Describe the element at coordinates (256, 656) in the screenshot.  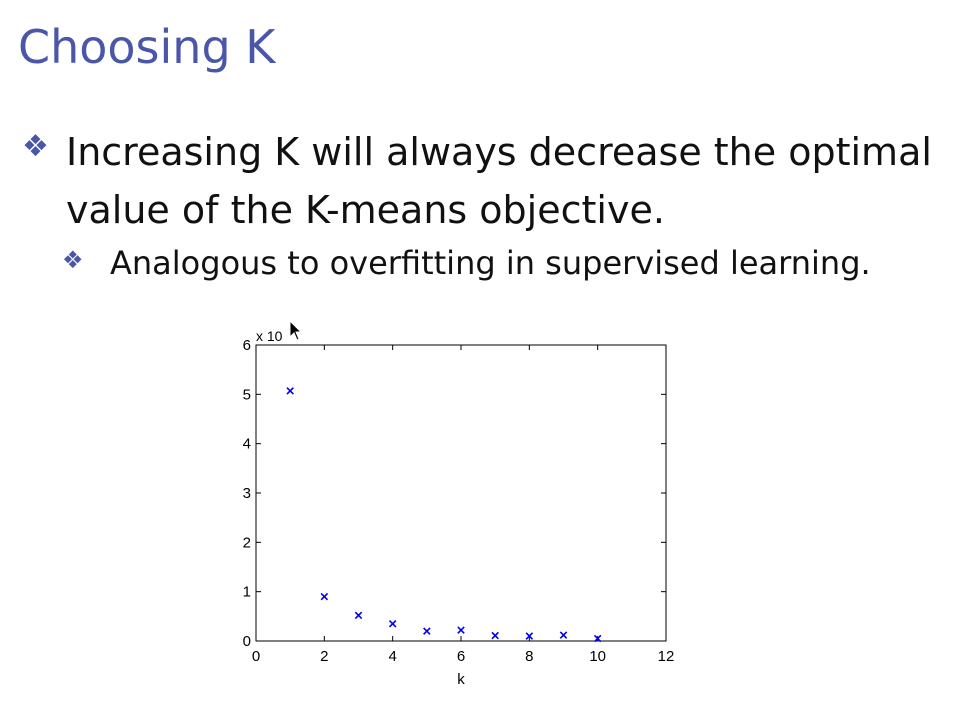
I see `x-tick-label: 0` at that location.